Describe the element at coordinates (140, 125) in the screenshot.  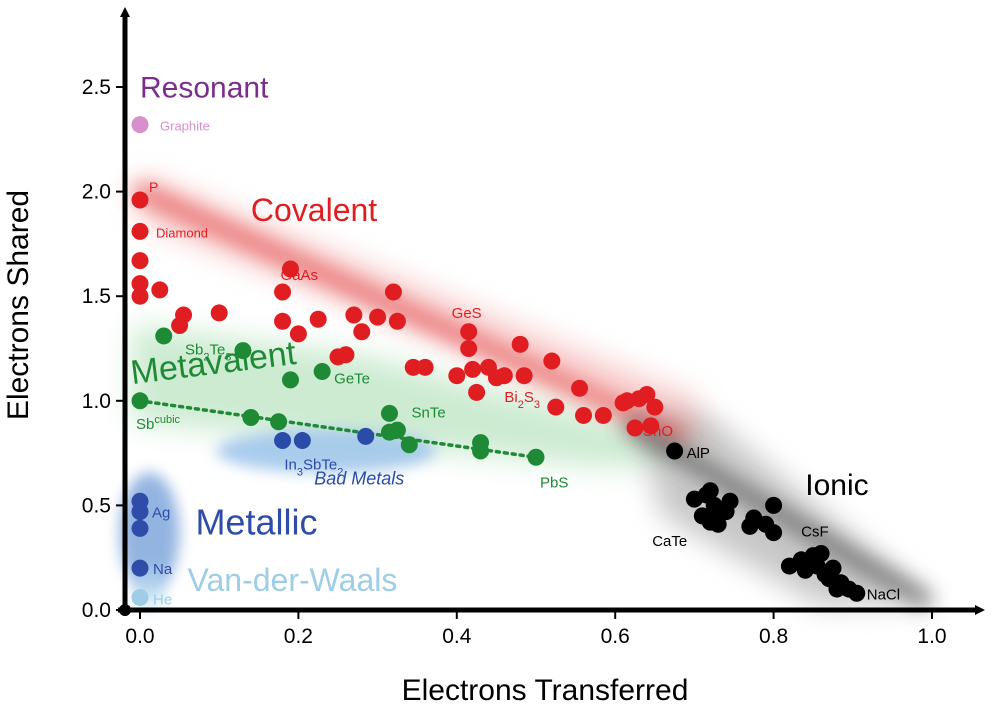
I see `resonant-point` at that location.